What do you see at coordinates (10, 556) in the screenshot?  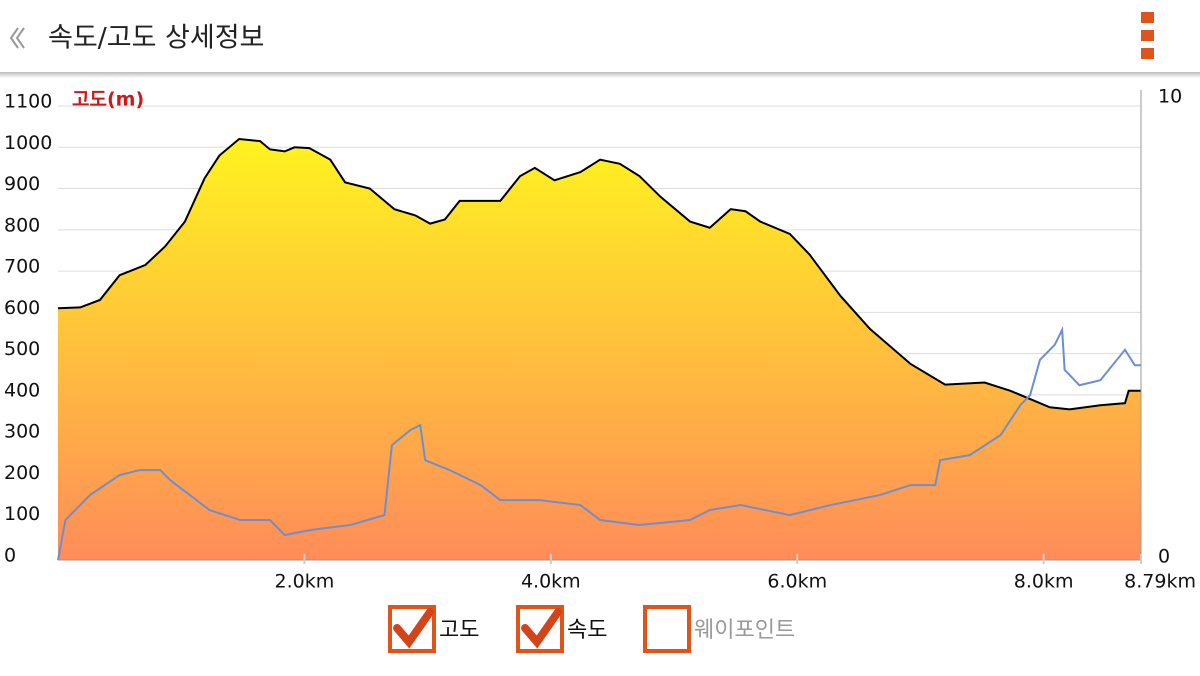 I see `y-tick-label: 0` at bounding box center [10, 556].